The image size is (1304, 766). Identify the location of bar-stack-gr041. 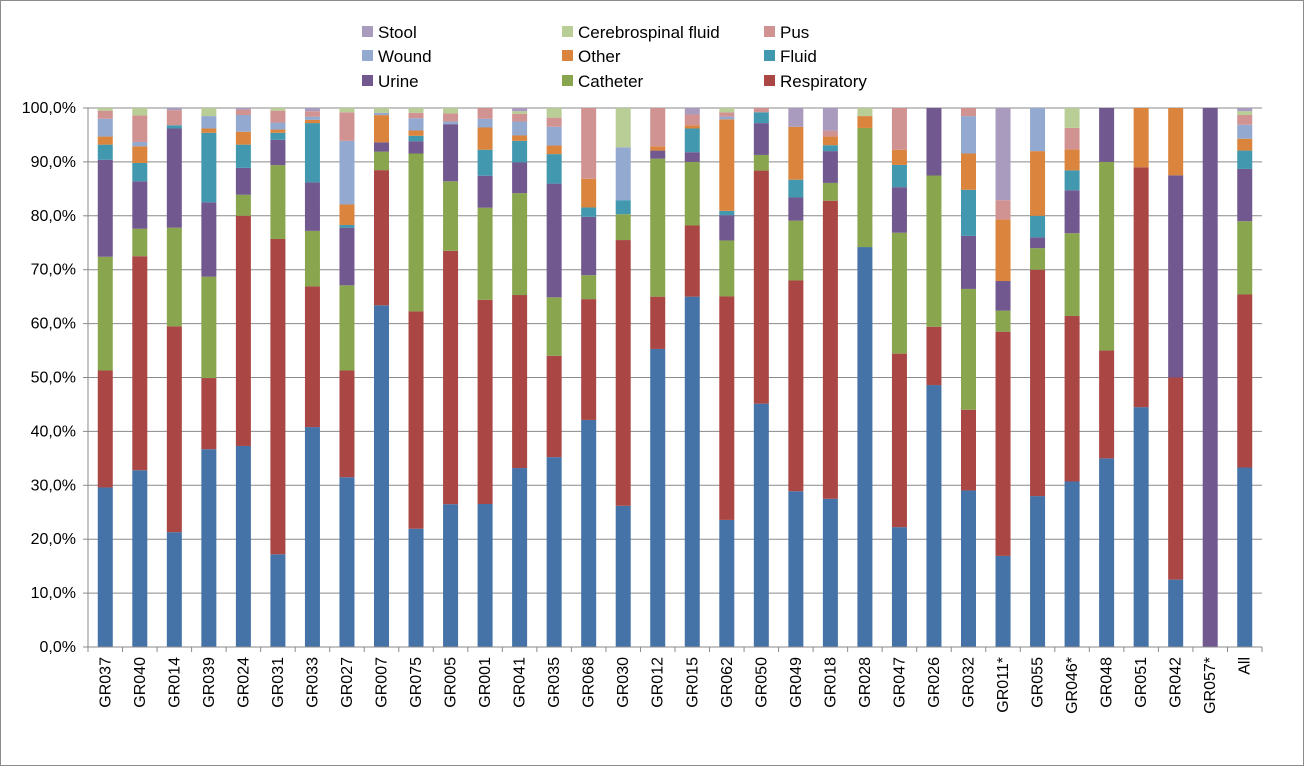
(520, 377).